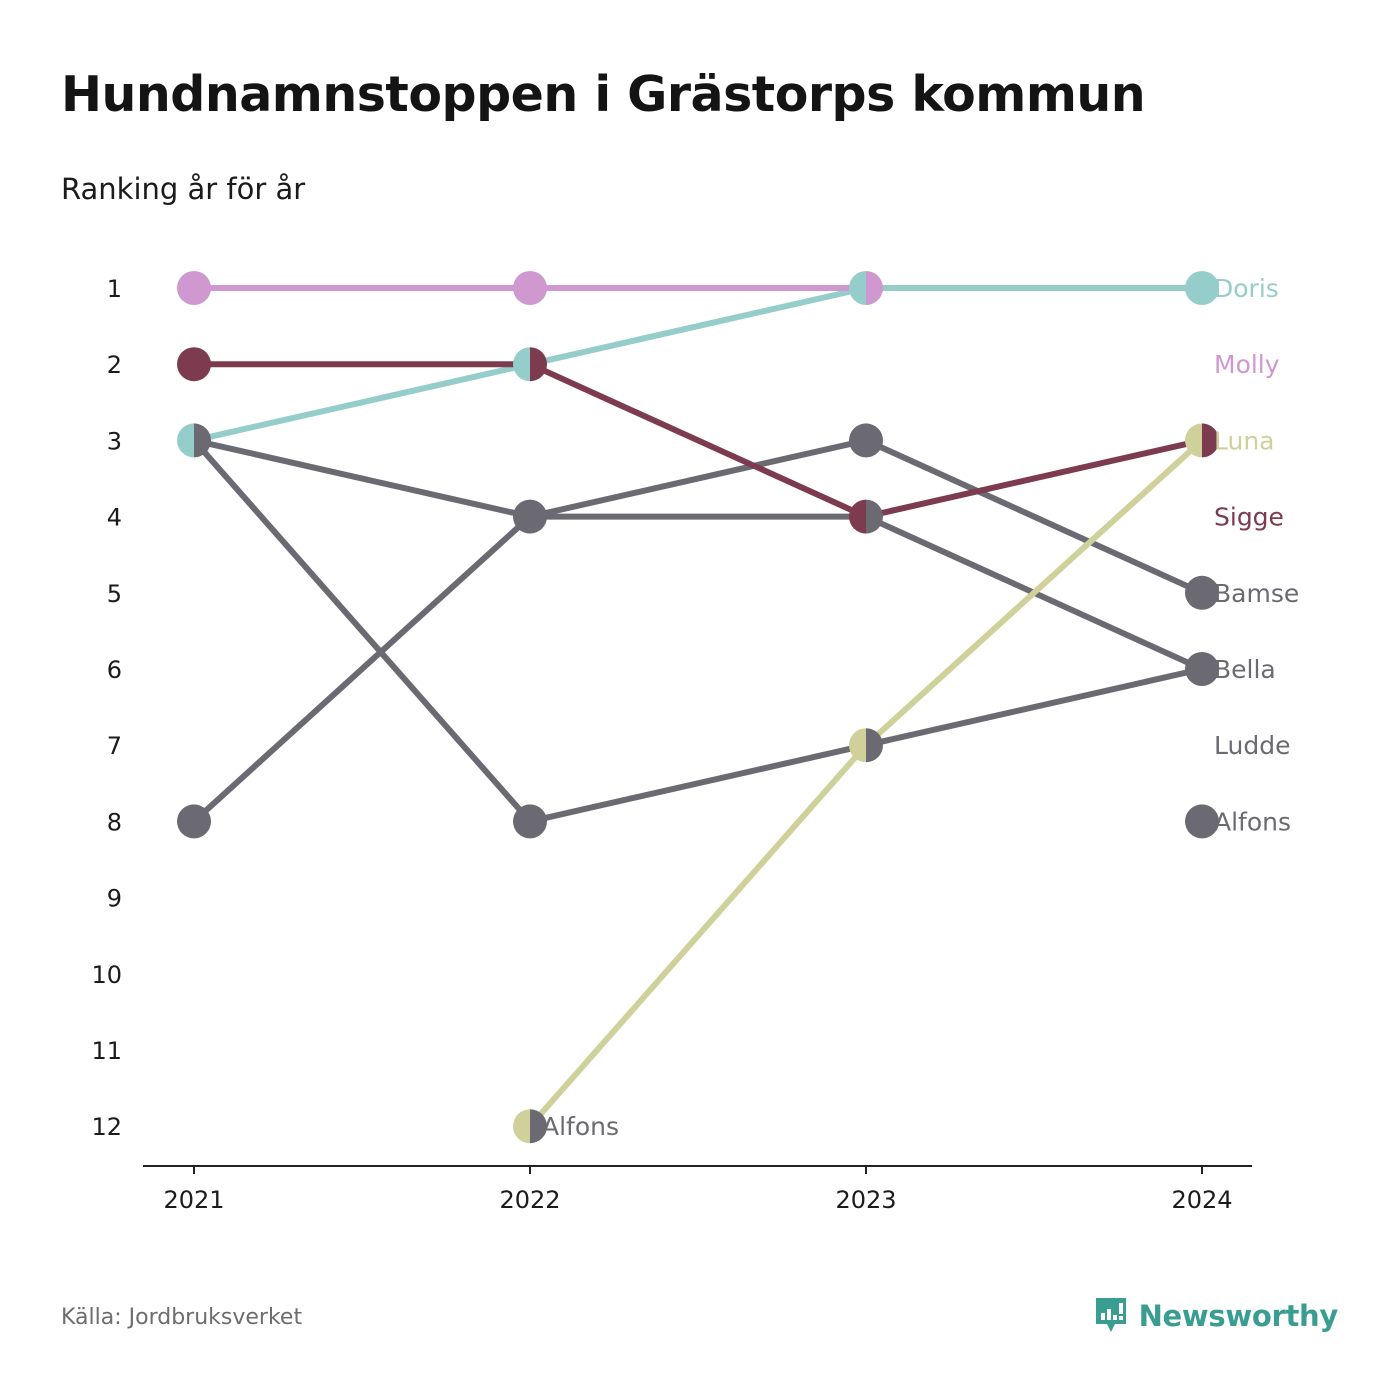  Describe the element at coordinates (521, 364) in the screenshot. I see `point-doris-sigge-left` at that location.